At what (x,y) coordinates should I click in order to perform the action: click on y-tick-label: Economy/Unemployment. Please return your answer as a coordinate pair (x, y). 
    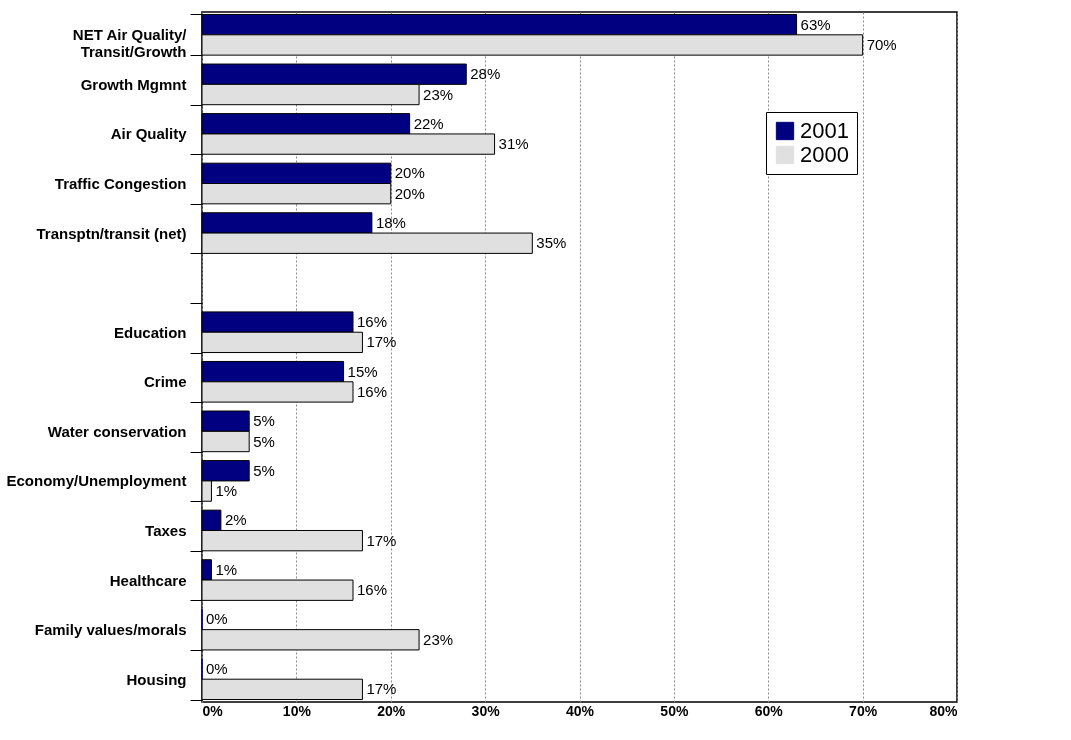
    Looking at the image, I should click on (96, 481).